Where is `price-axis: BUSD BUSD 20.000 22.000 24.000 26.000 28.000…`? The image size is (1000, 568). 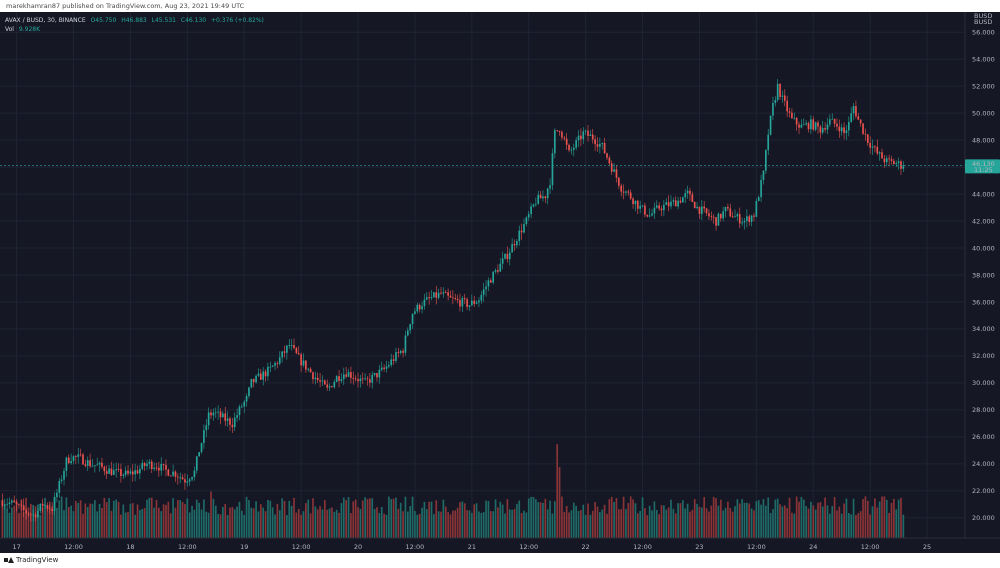
price-axis: BUSD BUSD 20.000 22.000 24.000 26.000 28.000… is located at coordinates (982, 275).